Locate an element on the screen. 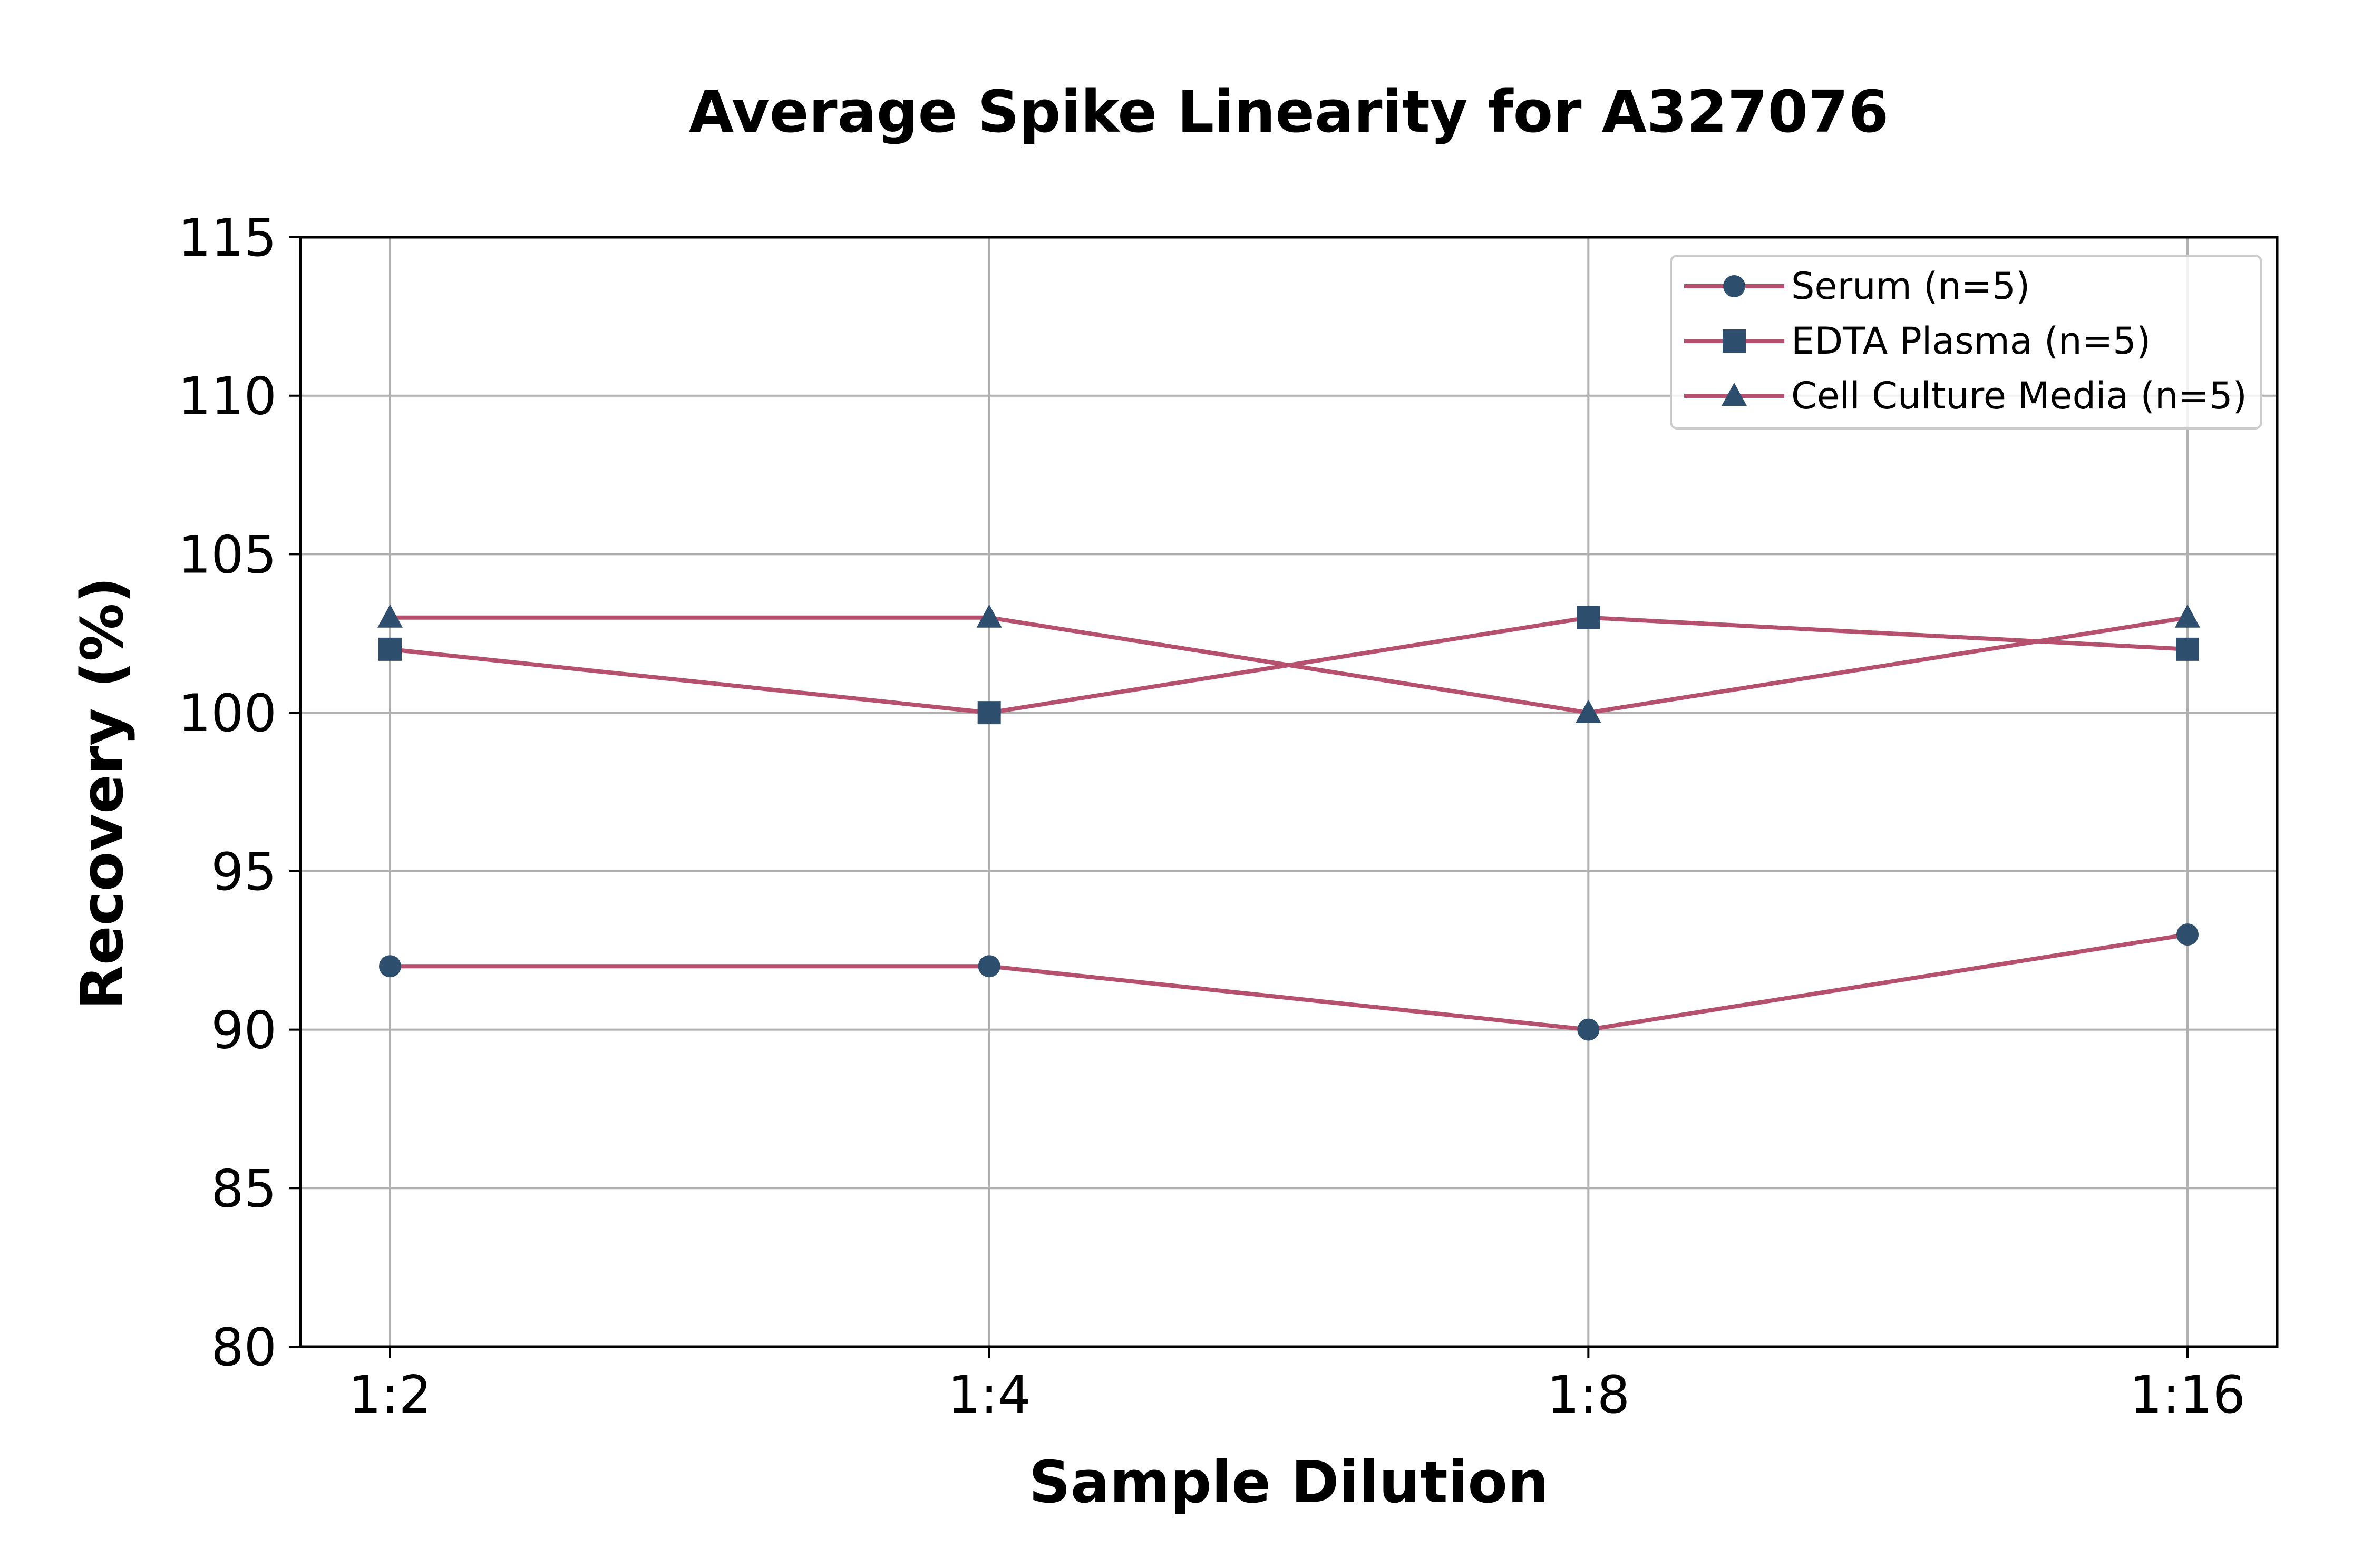 The width and height of the screenshot is (2372, 1568). legend-item: EDTA Plasma (n=5) is located at coordinates (1917, 341).